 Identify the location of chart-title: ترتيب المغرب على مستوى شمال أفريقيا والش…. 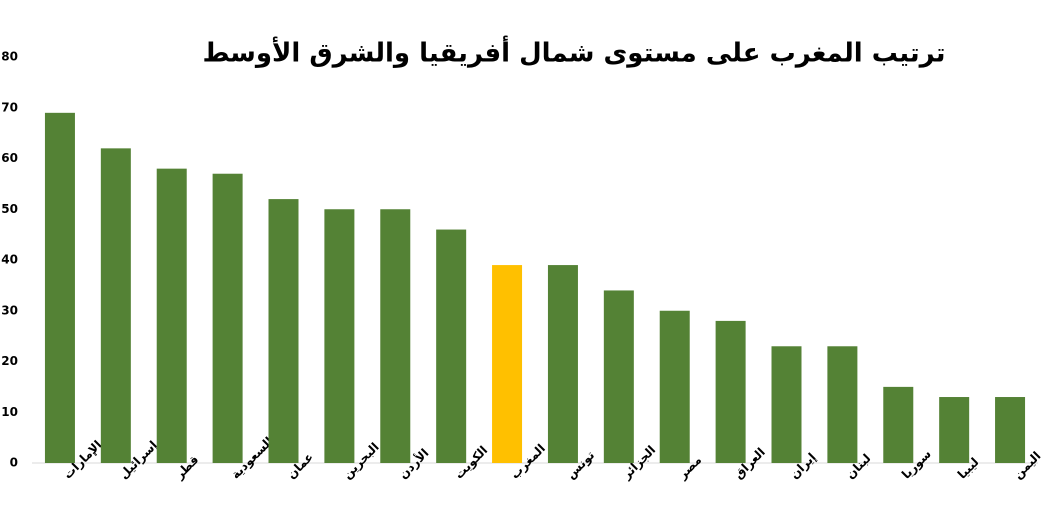
(573, 52).